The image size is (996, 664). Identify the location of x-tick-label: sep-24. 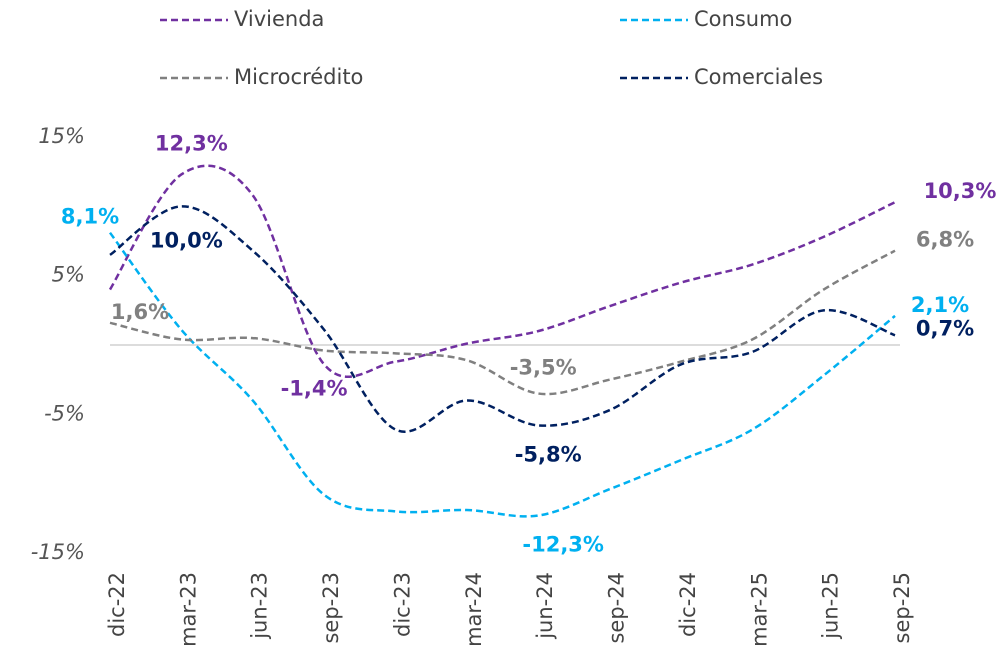
(617, 608).